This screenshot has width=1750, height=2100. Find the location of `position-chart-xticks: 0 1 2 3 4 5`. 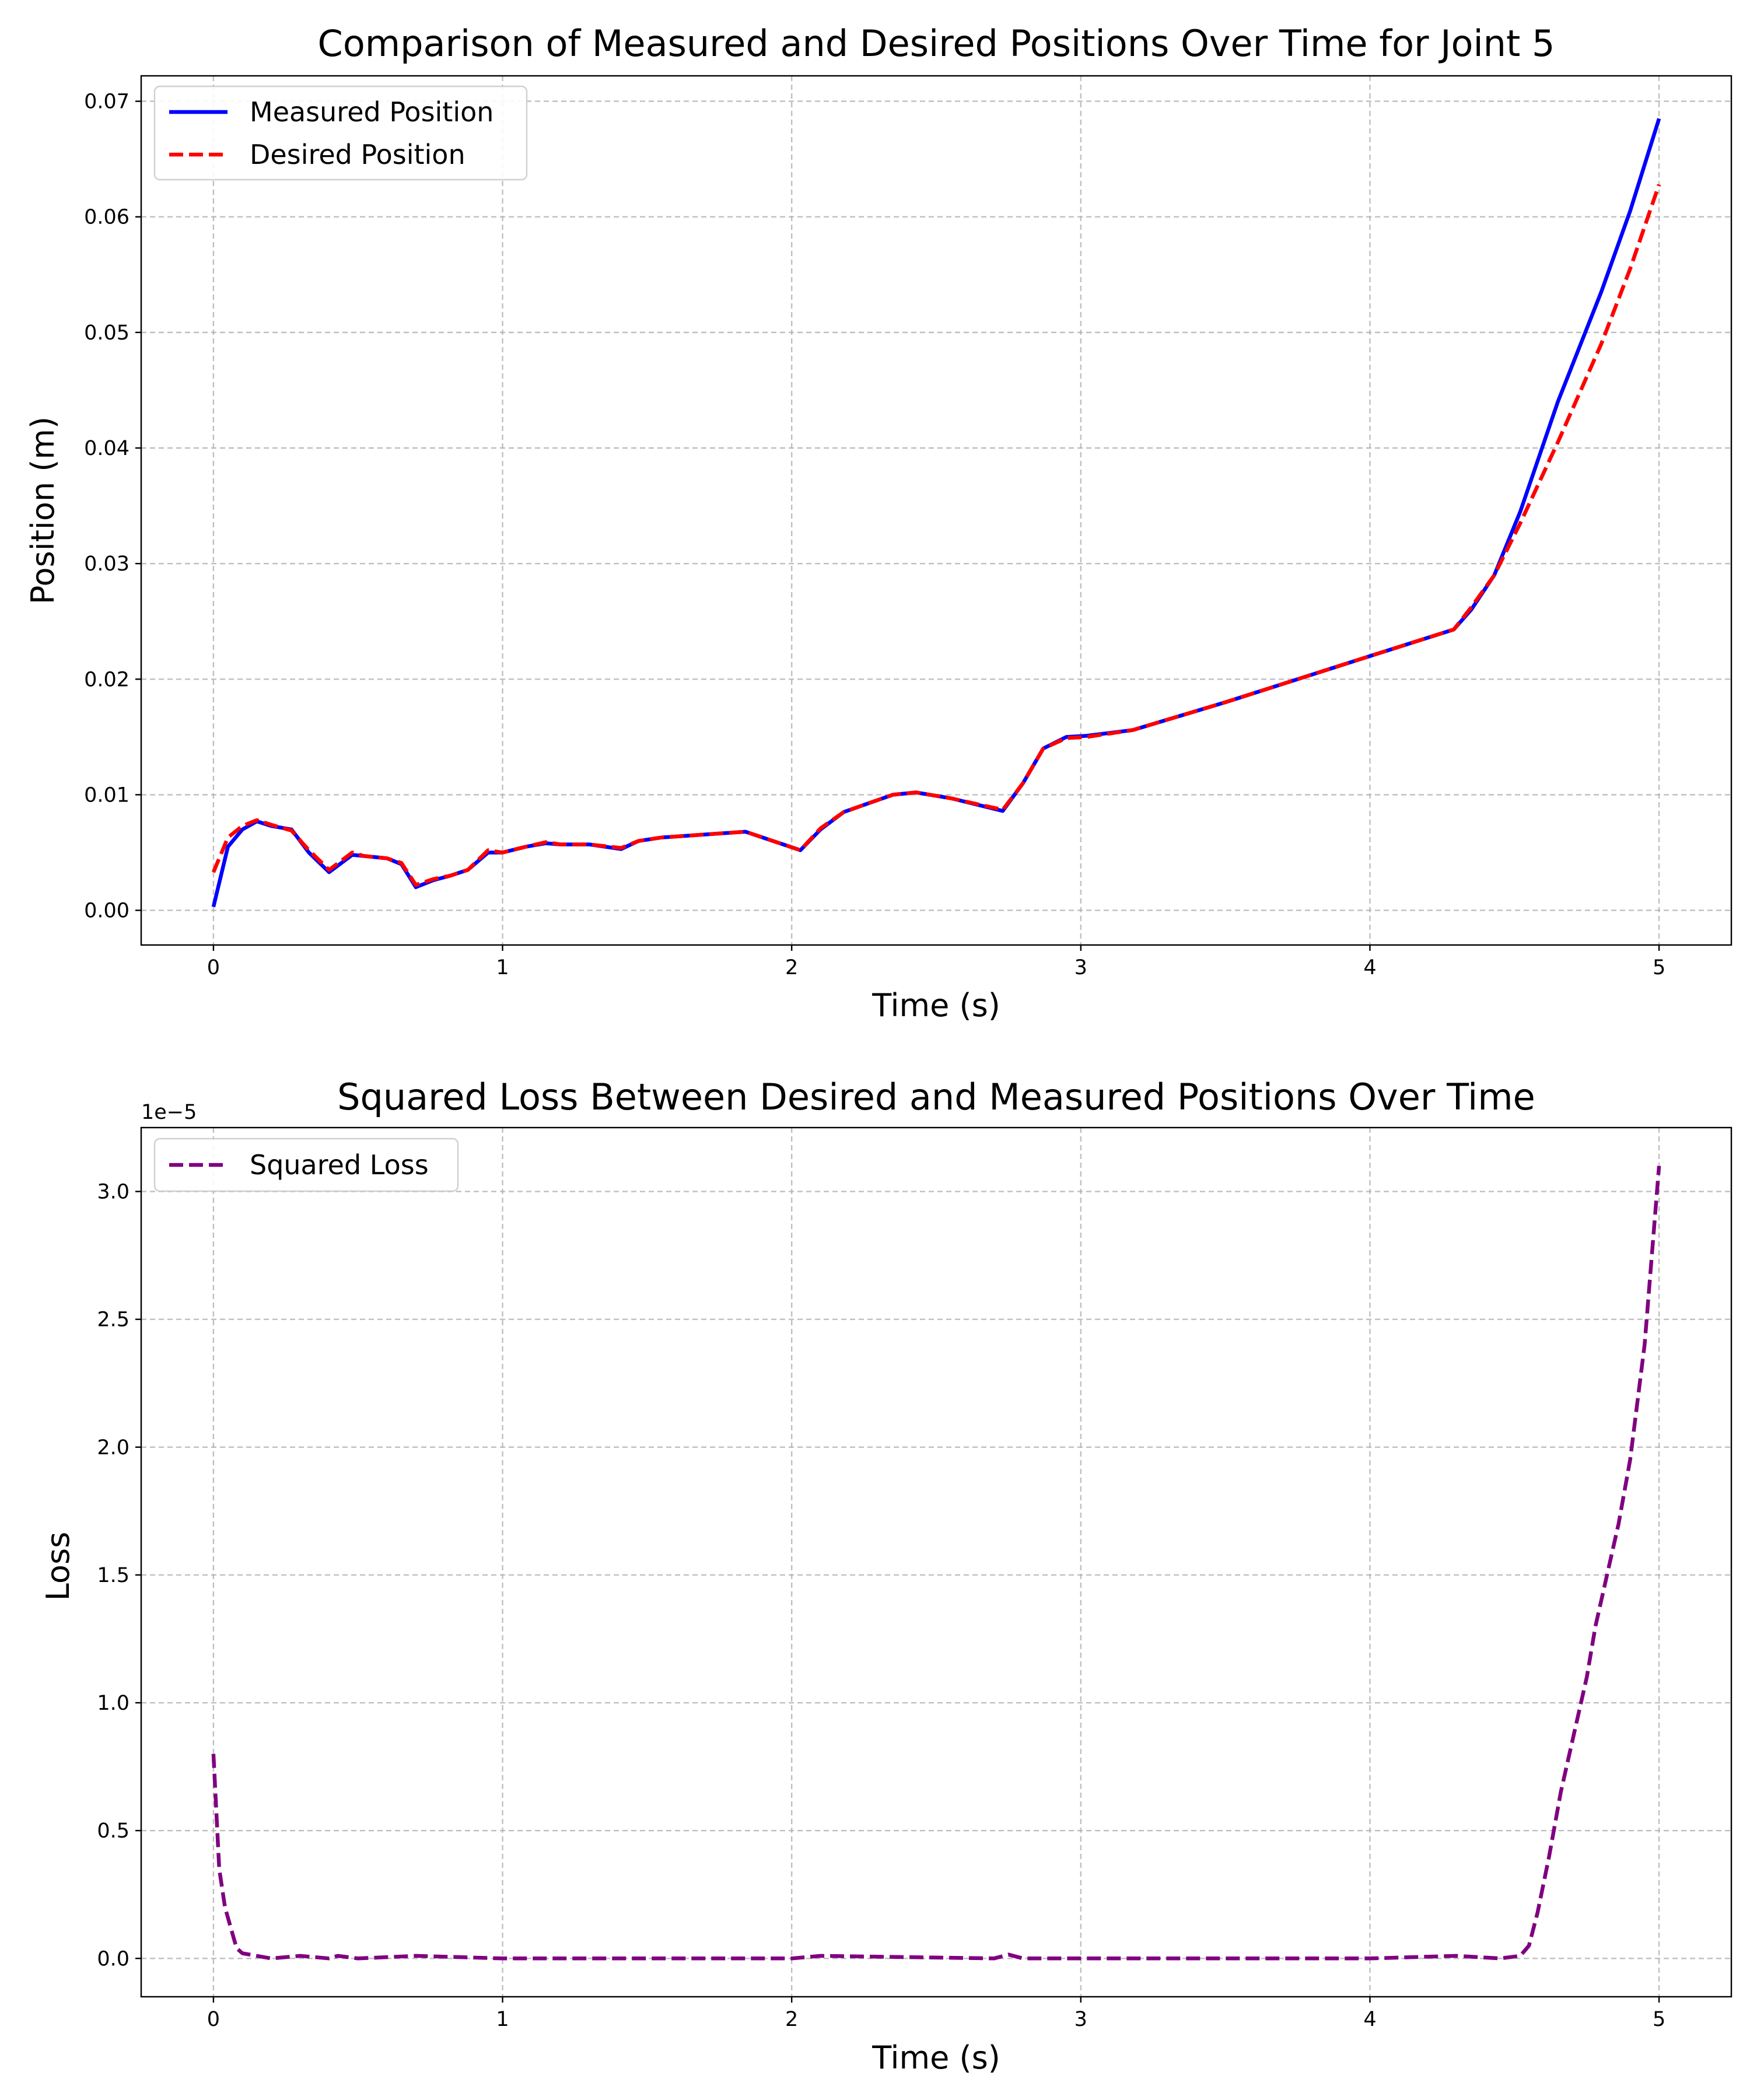

position-chart-xticks: 0 1 2 3 4 5 is located at coordinates (936, 962).